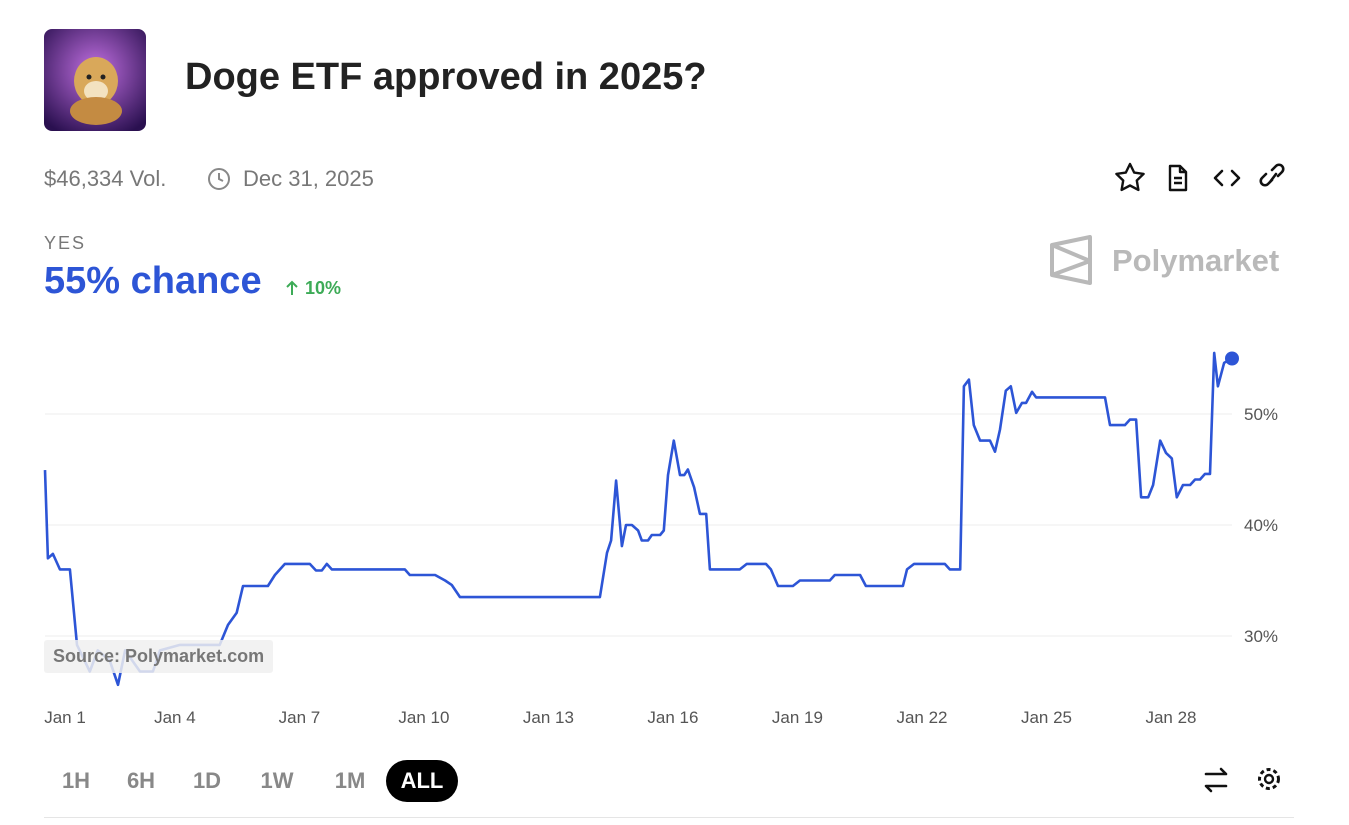 The height and width of the screenshot is (825, 1349). I want to click on x-tick-label: Jan 22, so click(921, 717).